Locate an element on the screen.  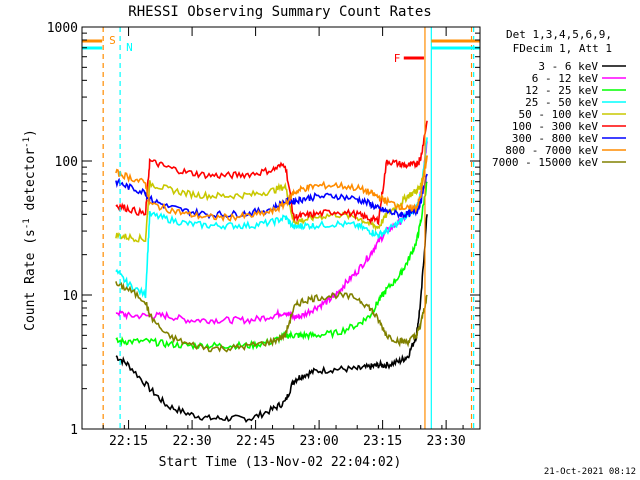
legend-label: 800 - 7000 keV is located at coordinates (551, 150).